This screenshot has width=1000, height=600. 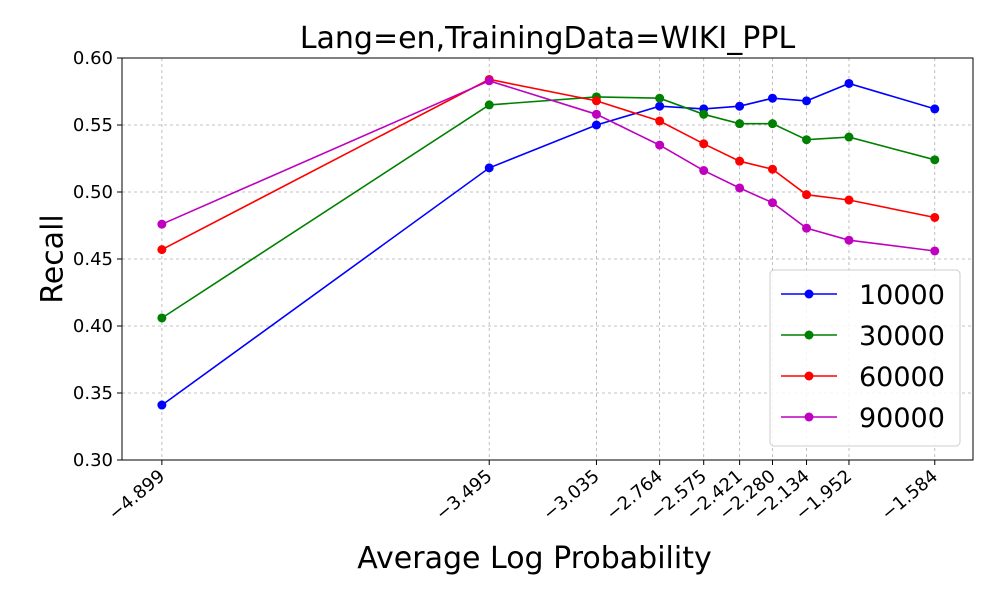 I want to click on legend-box, so click(x=865, y=358).